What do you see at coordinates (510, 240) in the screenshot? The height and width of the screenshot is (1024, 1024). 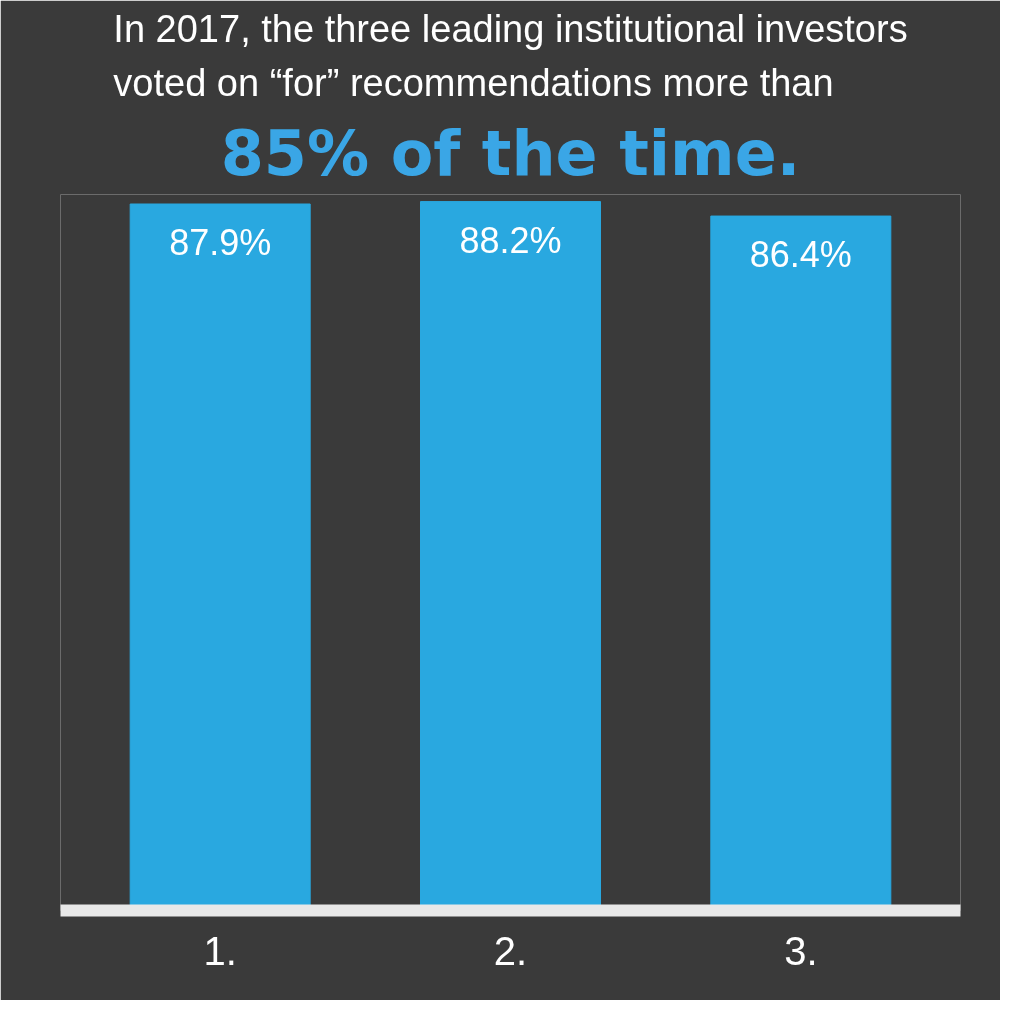 I see `data-label: 88.2%` at bounding box center [510, 240].